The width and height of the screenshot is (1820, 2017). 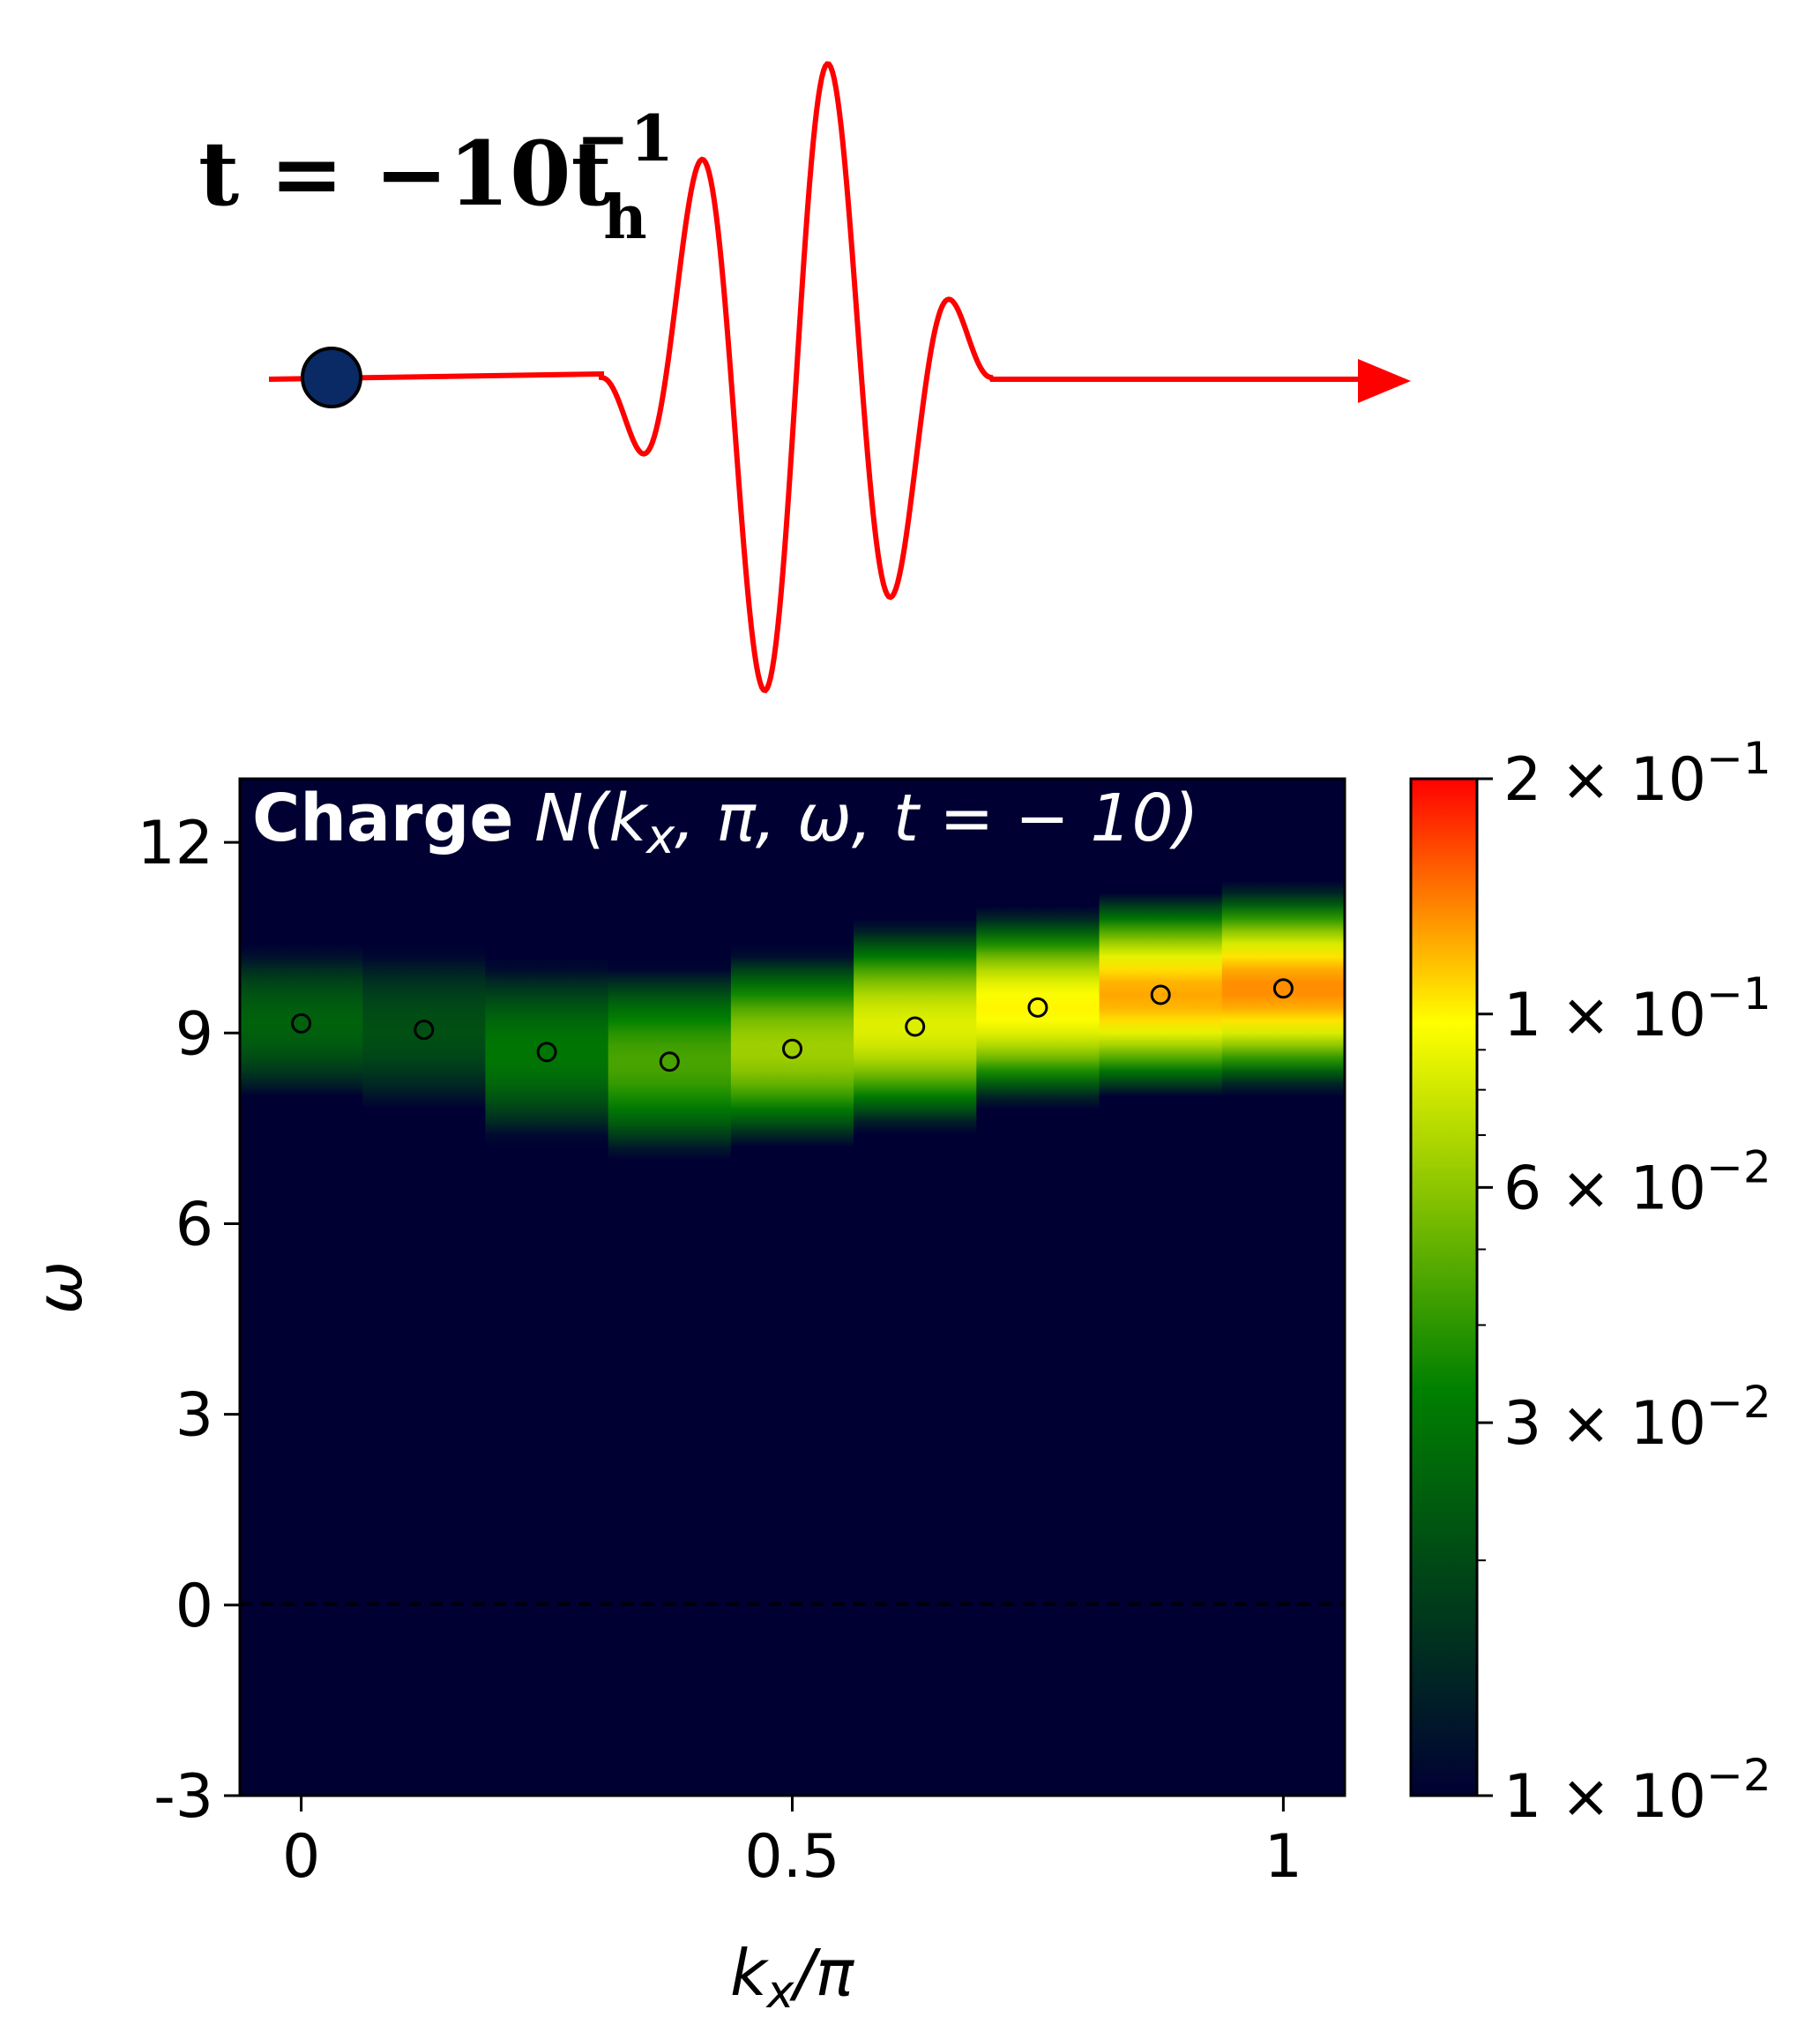 What do you see at coordinates (175, 843) in the screenshot?
I see `y-tick-label: 12` at bounding box center [175, 843].